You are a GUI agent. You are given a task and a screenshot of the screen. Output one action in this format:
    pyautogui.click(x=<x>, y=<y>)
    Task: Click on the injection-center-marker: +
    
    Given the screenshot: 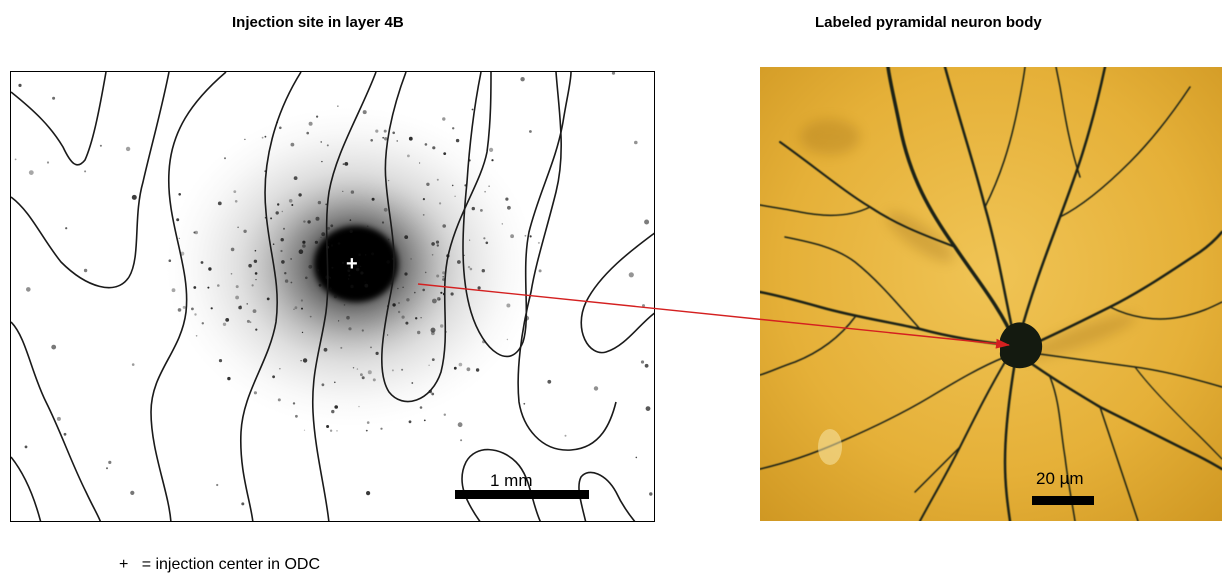 What is the action you would take?
    pyautogui.click(x=352, y=264)
    